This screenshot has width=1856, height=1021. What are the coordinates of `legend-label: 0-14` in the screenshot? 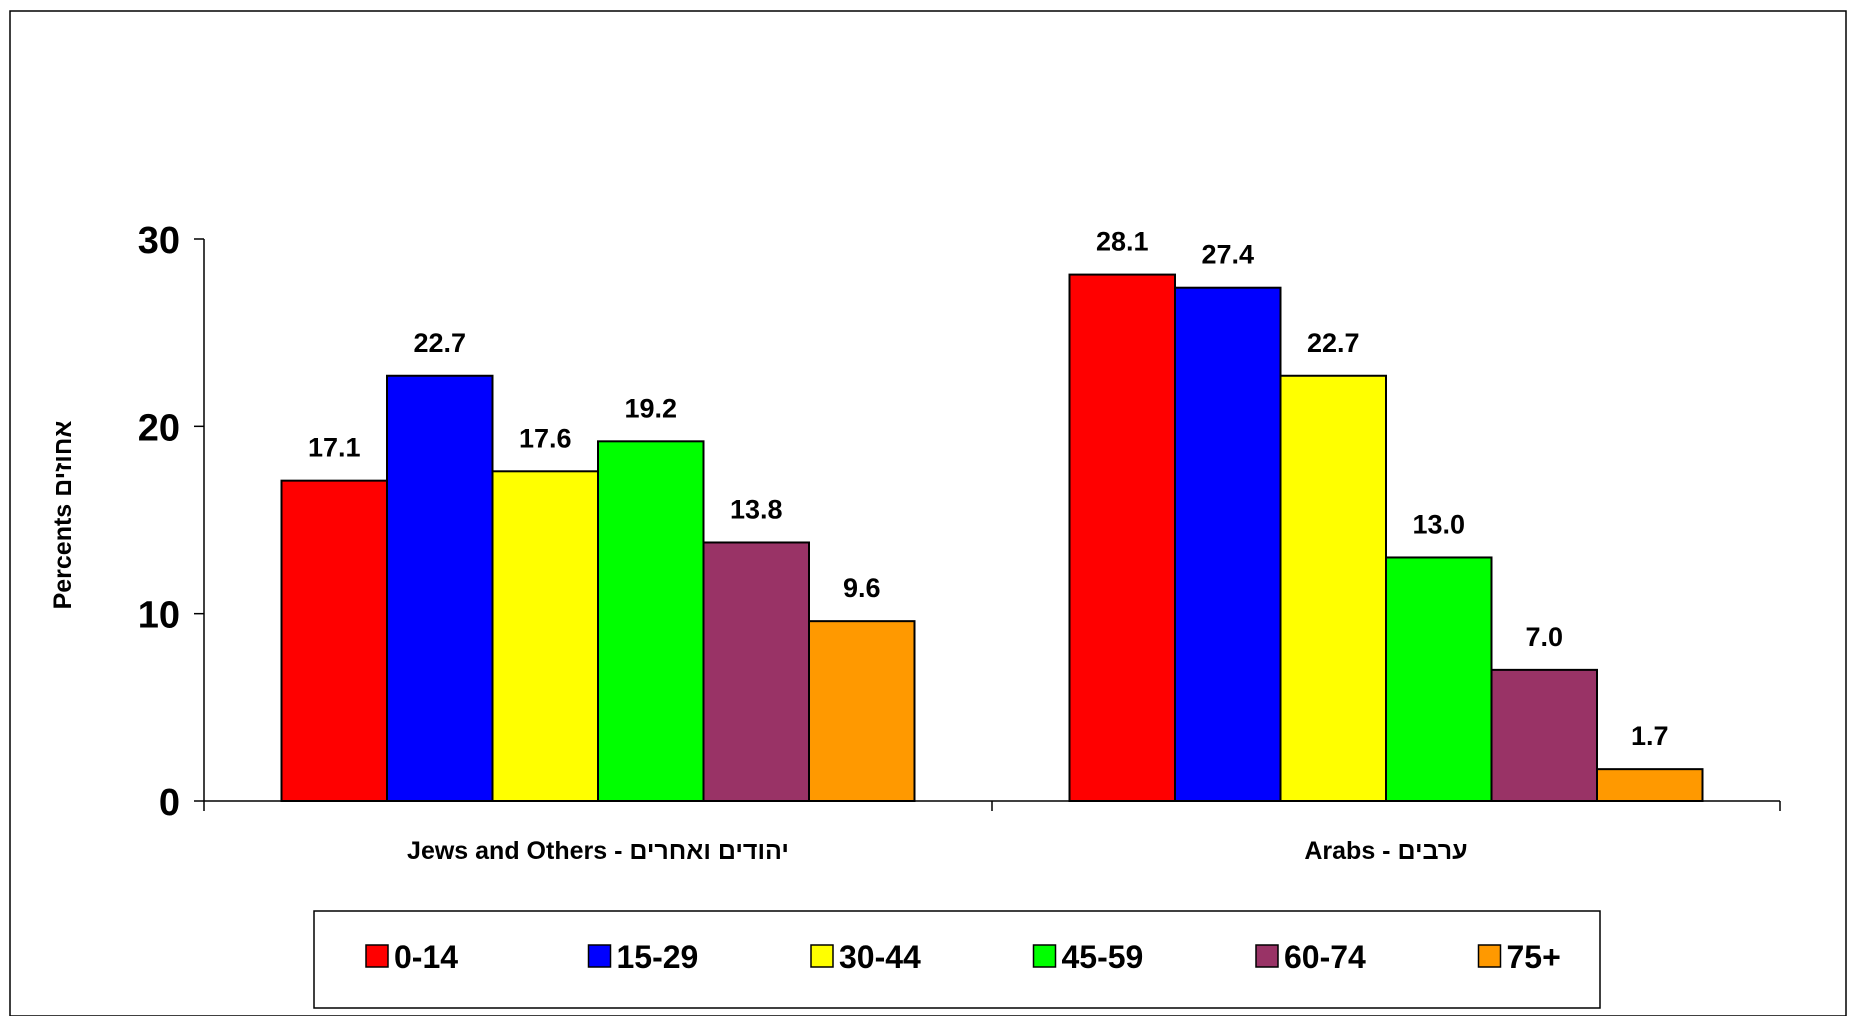 It's located at (426, 957).